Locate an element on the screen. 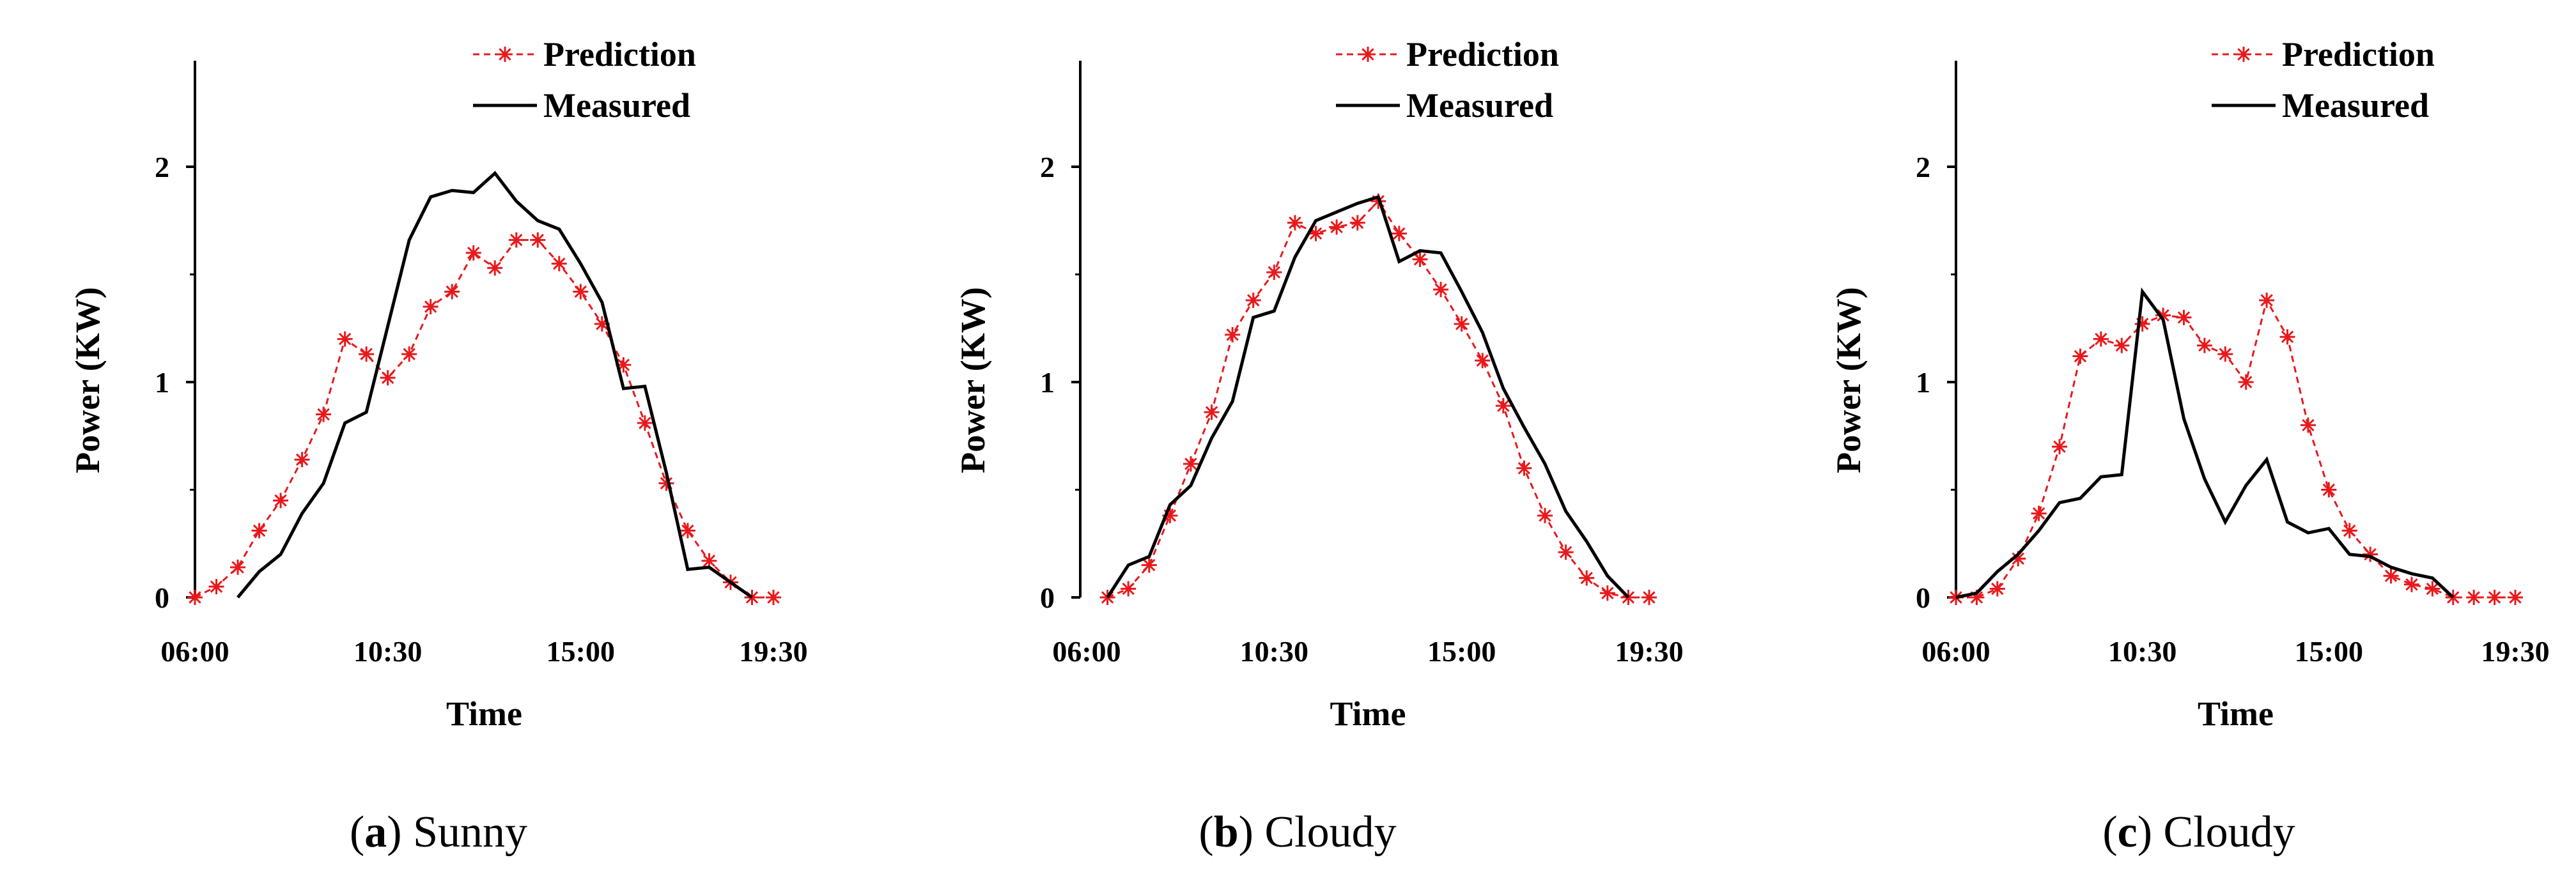  caption-letter: a is located at coordinates (376, 833).